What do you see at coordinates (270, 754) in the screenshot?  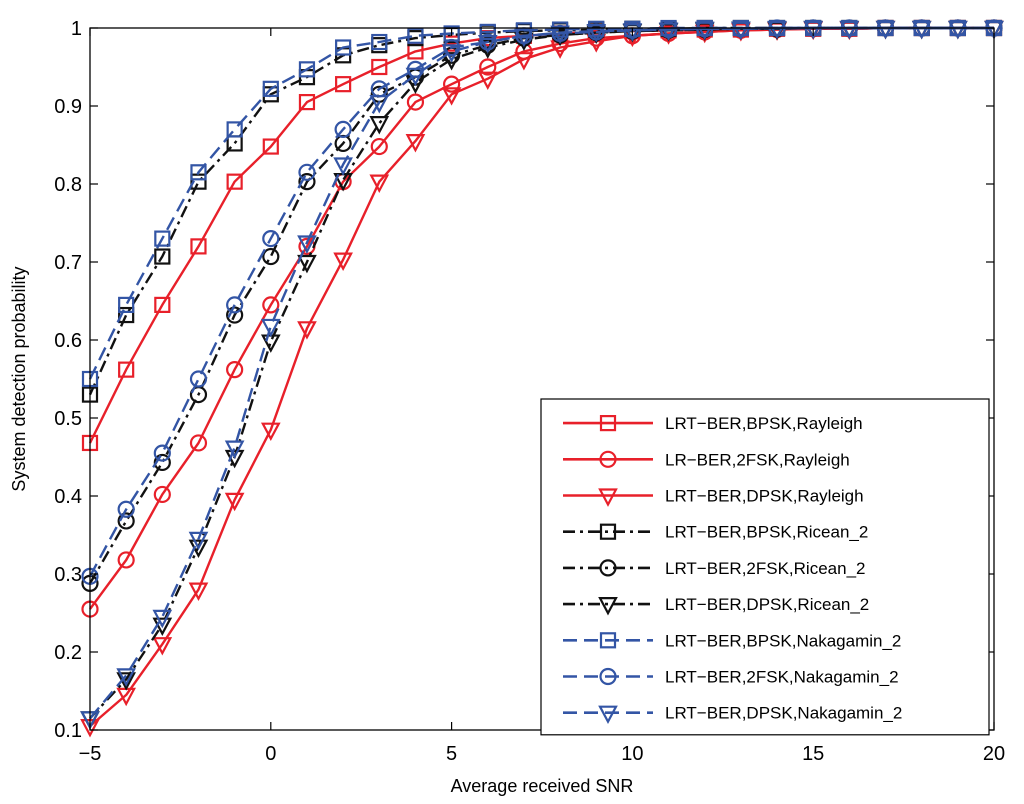 I see `x-tick-label: 0` at bounding box center [270, 754].